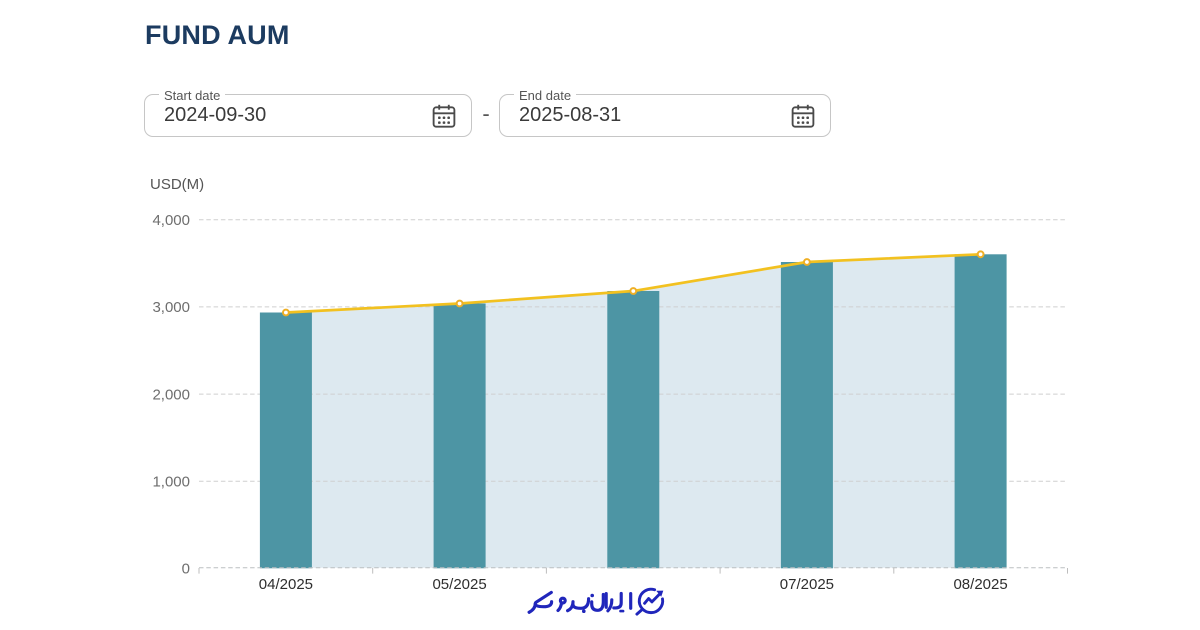 This screenshot has width=1200, height=630. I want to click on svg-text: 04/2025, so click(286, 584).